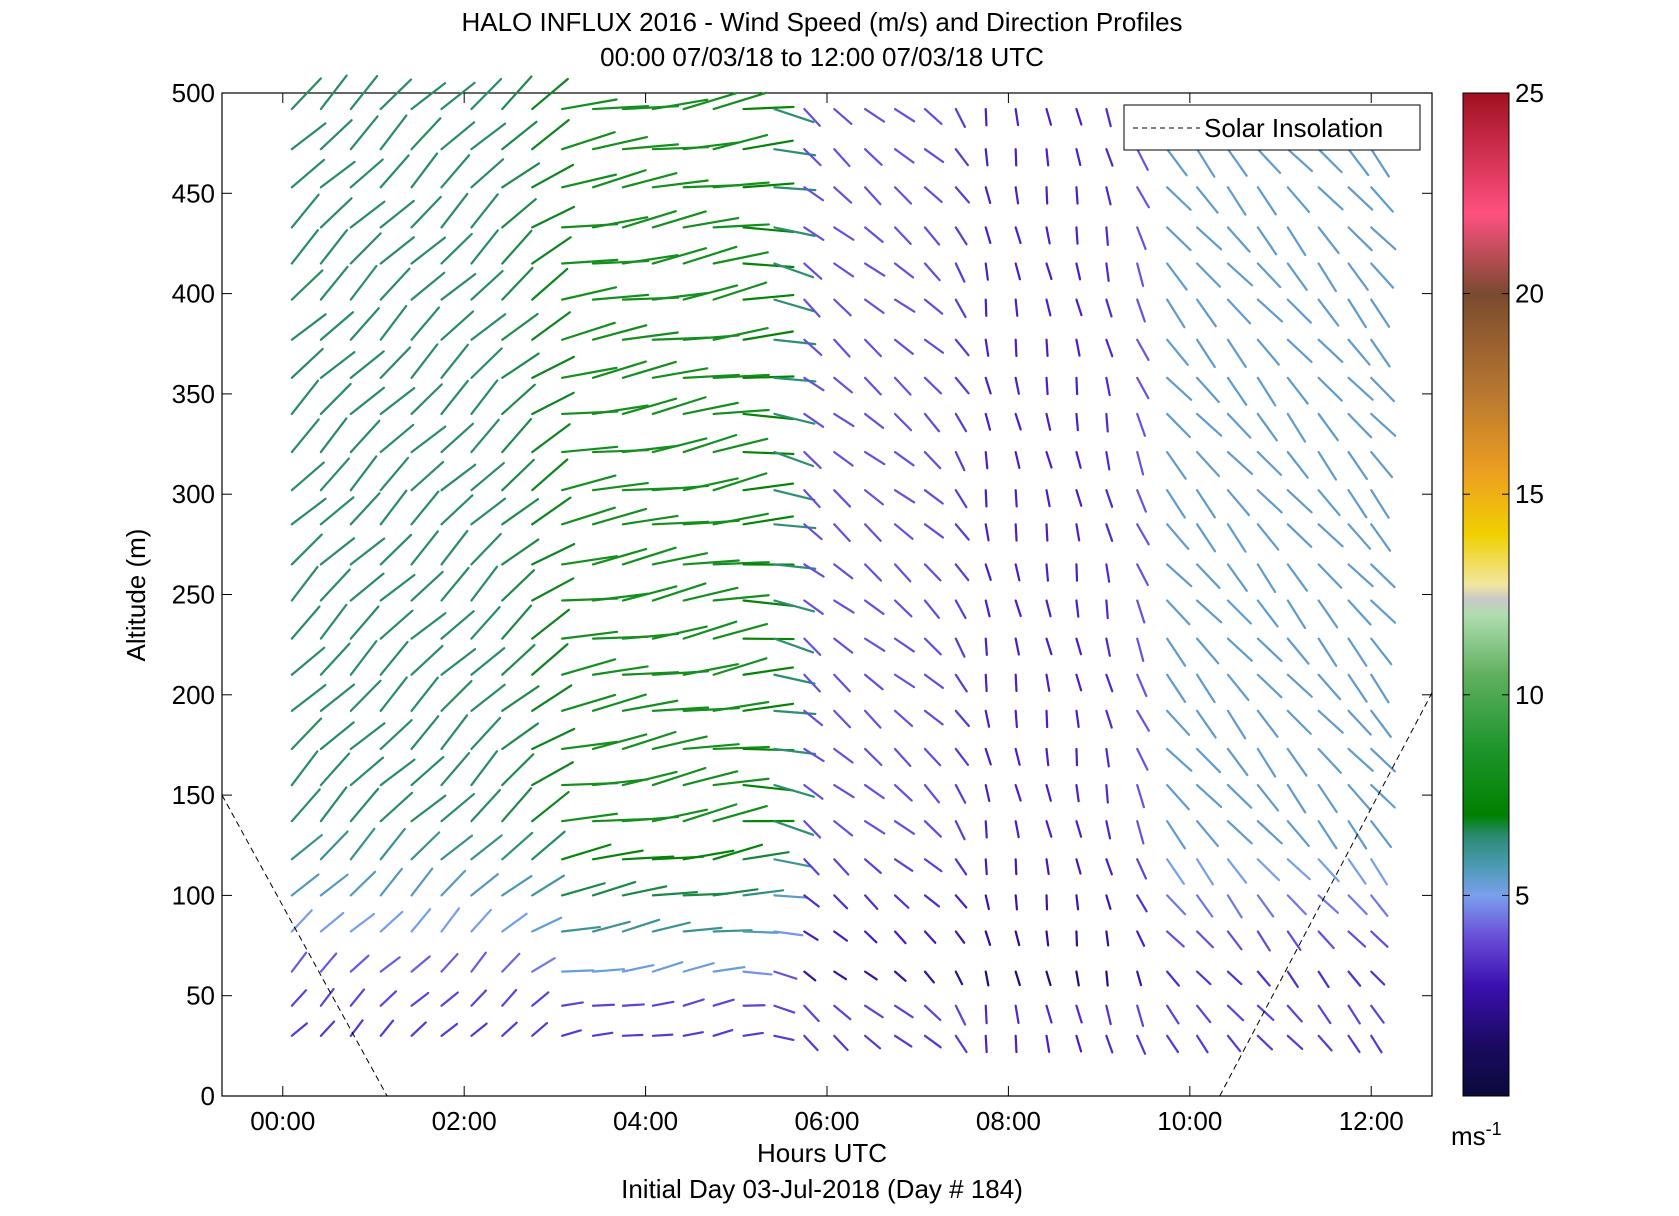 The height and width of the screenshot is (1216, 1679). What do you see at coordinates (1529, 93) in the screenshot?
I see `colorbar-tick-label: 25` at bounding box center [1529, 93].